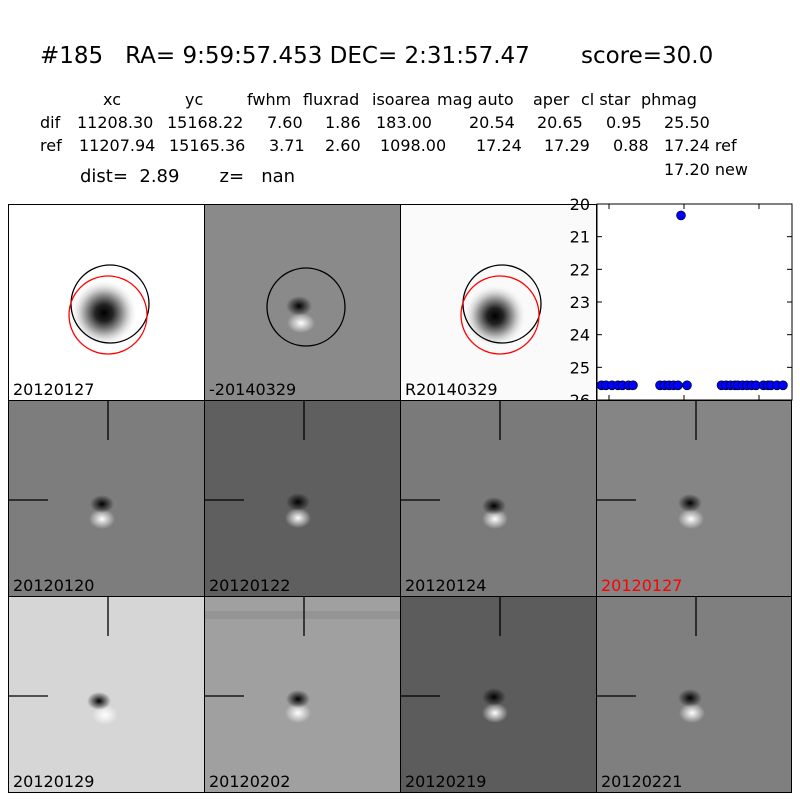 The image size is (800, 800). What do you see at coordinates (446, 585) in the screenshot?
I see `stamp-label: 20120124` at bounding box center [446, 585].